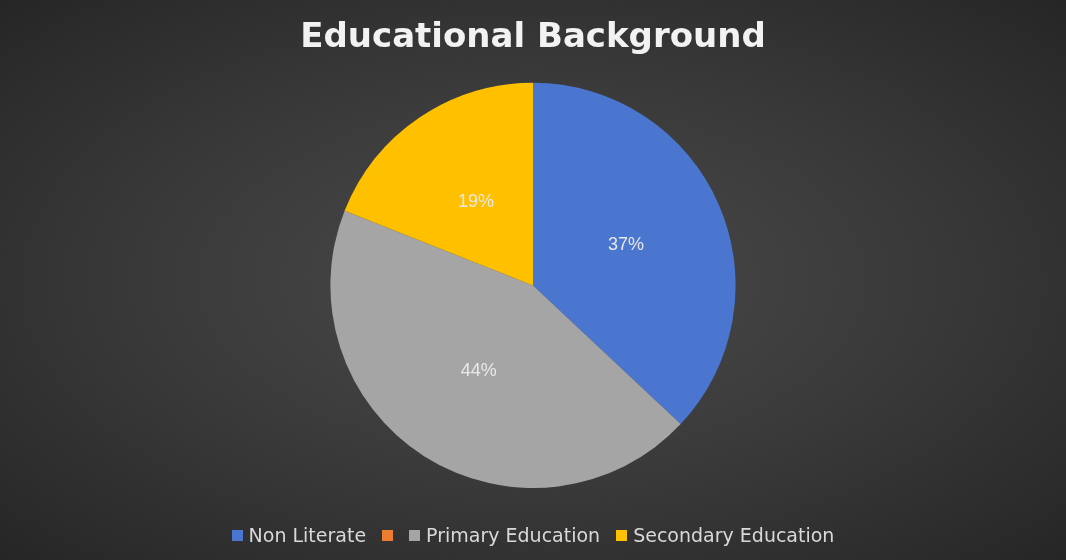  What do you see at coordinates (625, 244) in the screenshot?
I see `data-label: 37%` at bounding box center [625, 244].